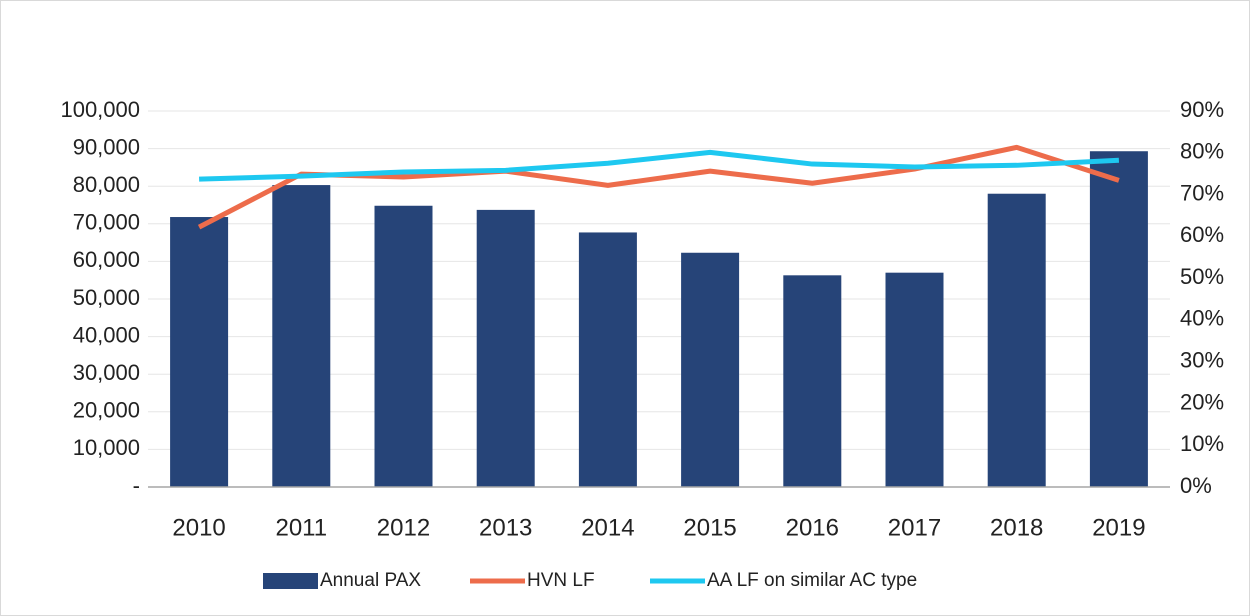  I want to click on y2-tick-label: 10%, so click(1202, 443).